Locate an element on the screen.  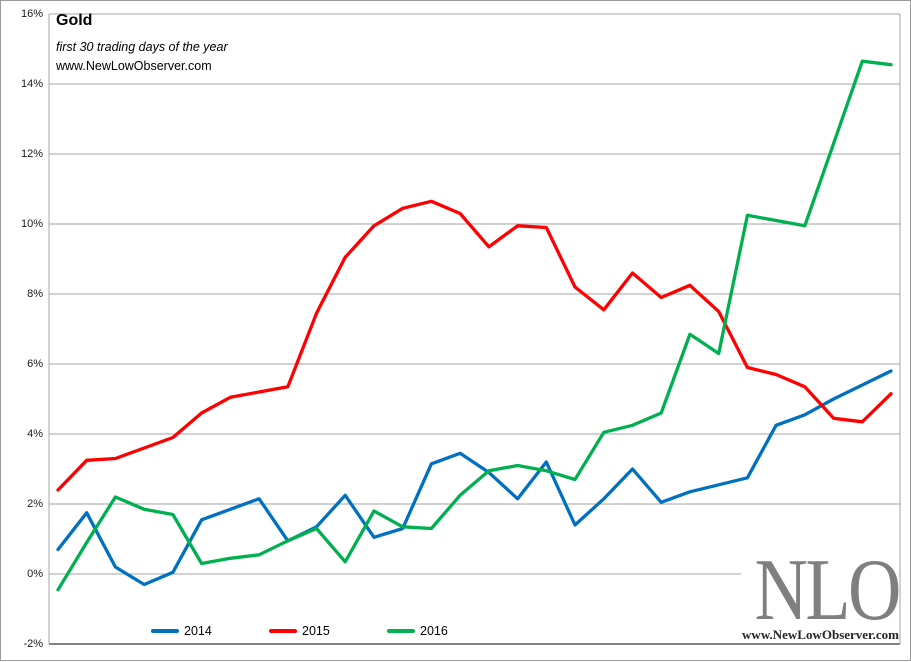
chart-title: Gold is located at coordinates (74, 20).